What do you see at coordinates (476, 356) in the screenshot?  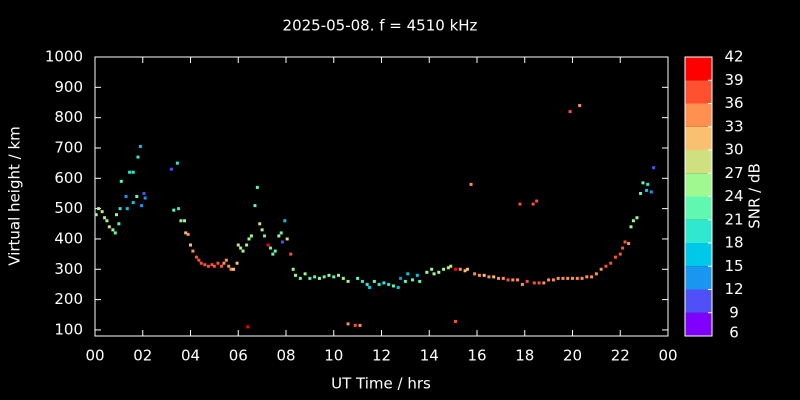 I see `x-tick-label: 16` at bounding box center [476, 356].